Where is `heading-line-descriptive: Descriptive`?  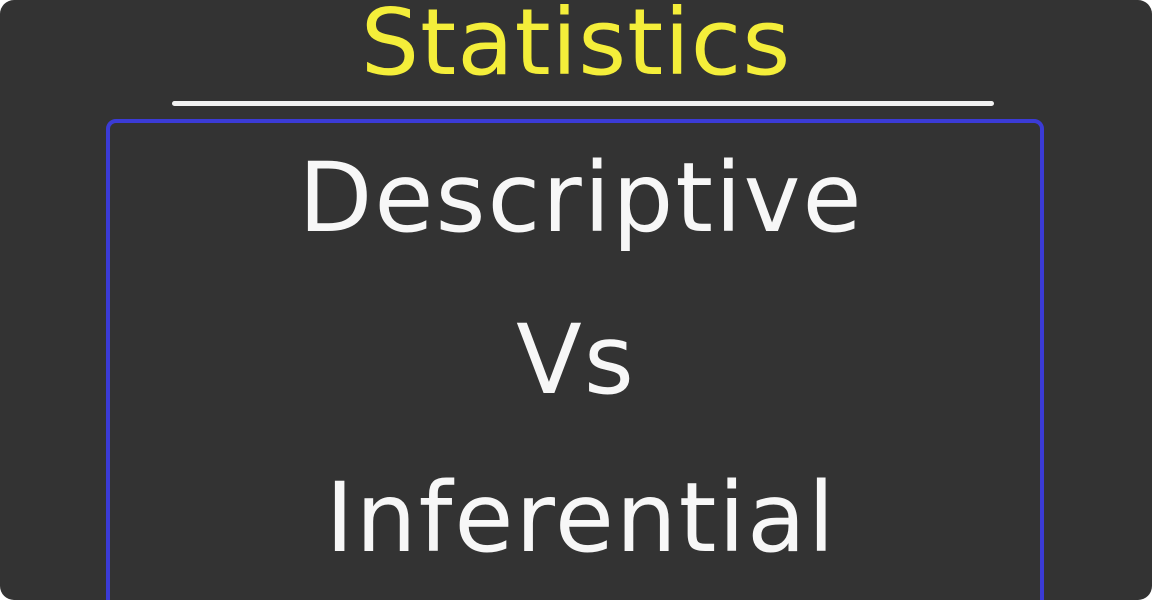
heading-line-descriptive: Descriptive is located at coordinates (581, 198).